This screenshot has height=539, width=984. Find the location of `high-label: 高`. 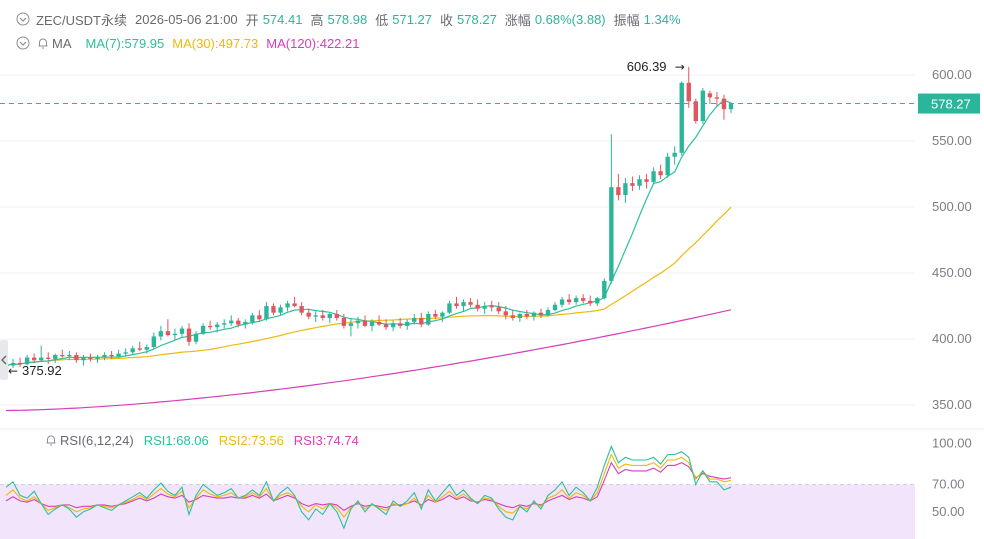

high-label: 高 is located at coordinates (317, 20).